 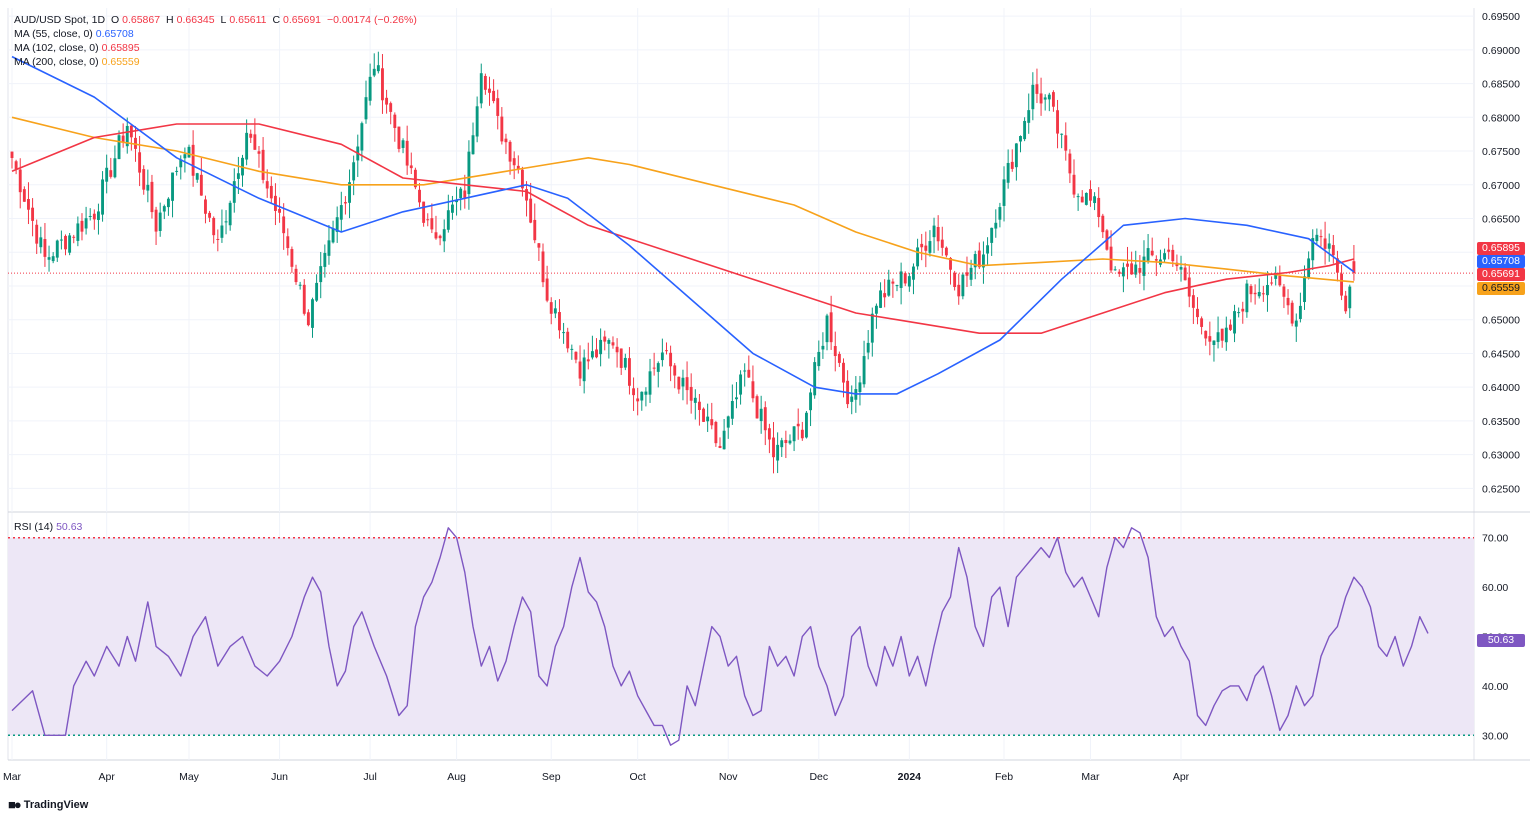 What do you see at coordinates (120, 48) in the screenshot?
I see `ma102-value: 0.65895` at bounding box center [120, 48].